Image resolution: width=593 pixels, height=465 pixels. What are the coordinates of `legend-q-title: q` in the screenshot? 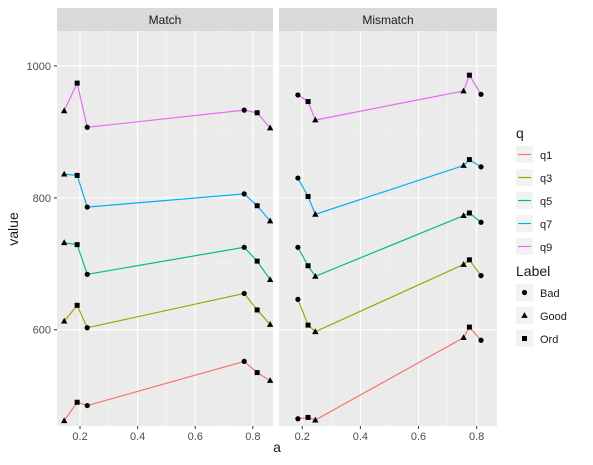 It's located at (520, 133).